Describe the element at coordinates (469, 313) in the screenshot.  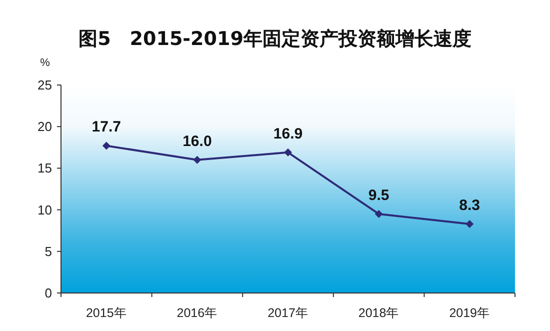
I see `x-tick-label: 2019年` at that location.